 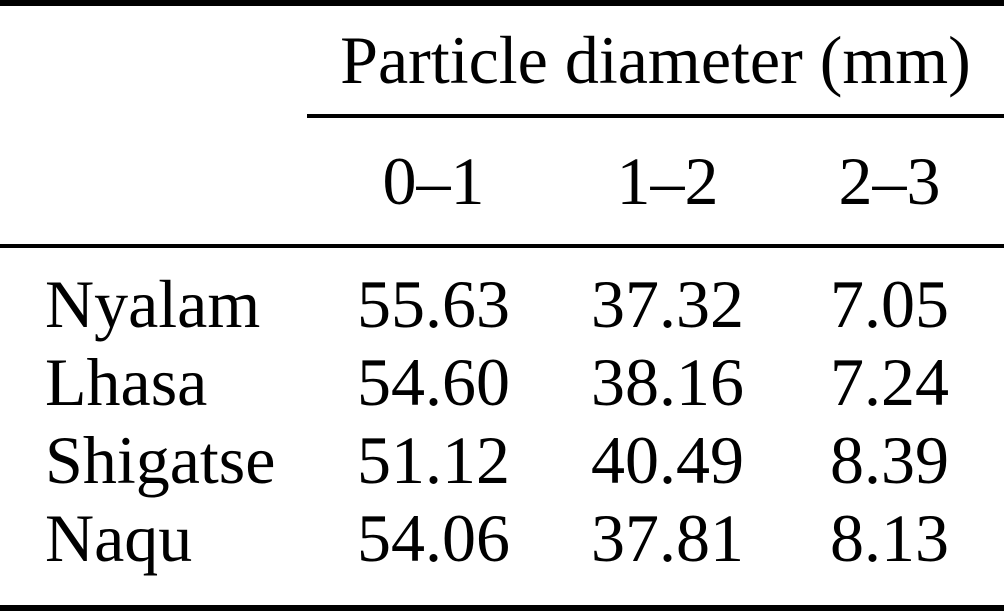 I want to click on value-cell: 55.63, so click(x=433, y=303).